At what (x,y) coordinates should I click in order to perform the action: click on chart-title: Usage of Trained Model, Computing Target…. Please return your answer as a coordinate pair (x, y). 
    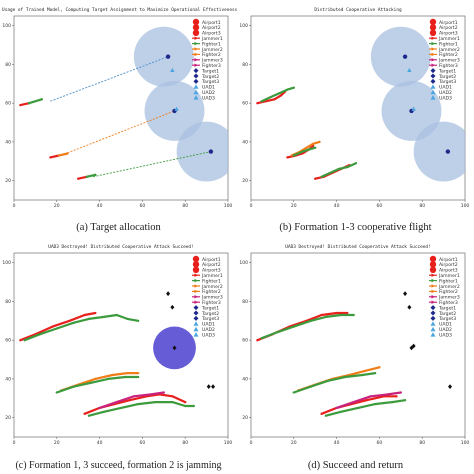
    Looking at the image, I should click on (119, 10).